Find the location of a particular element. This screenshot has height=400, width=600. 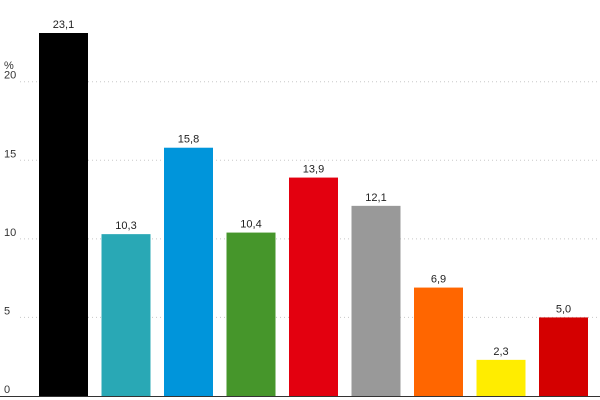

bar-value-label-5: 13,9 is located at coordinates (313, 170).